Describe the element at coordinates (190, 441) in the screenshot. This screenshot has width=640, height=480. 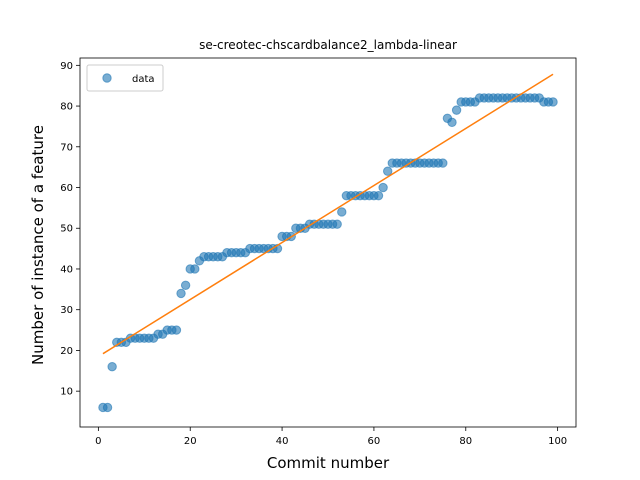
I see `x-tick-label: 20` at that location.